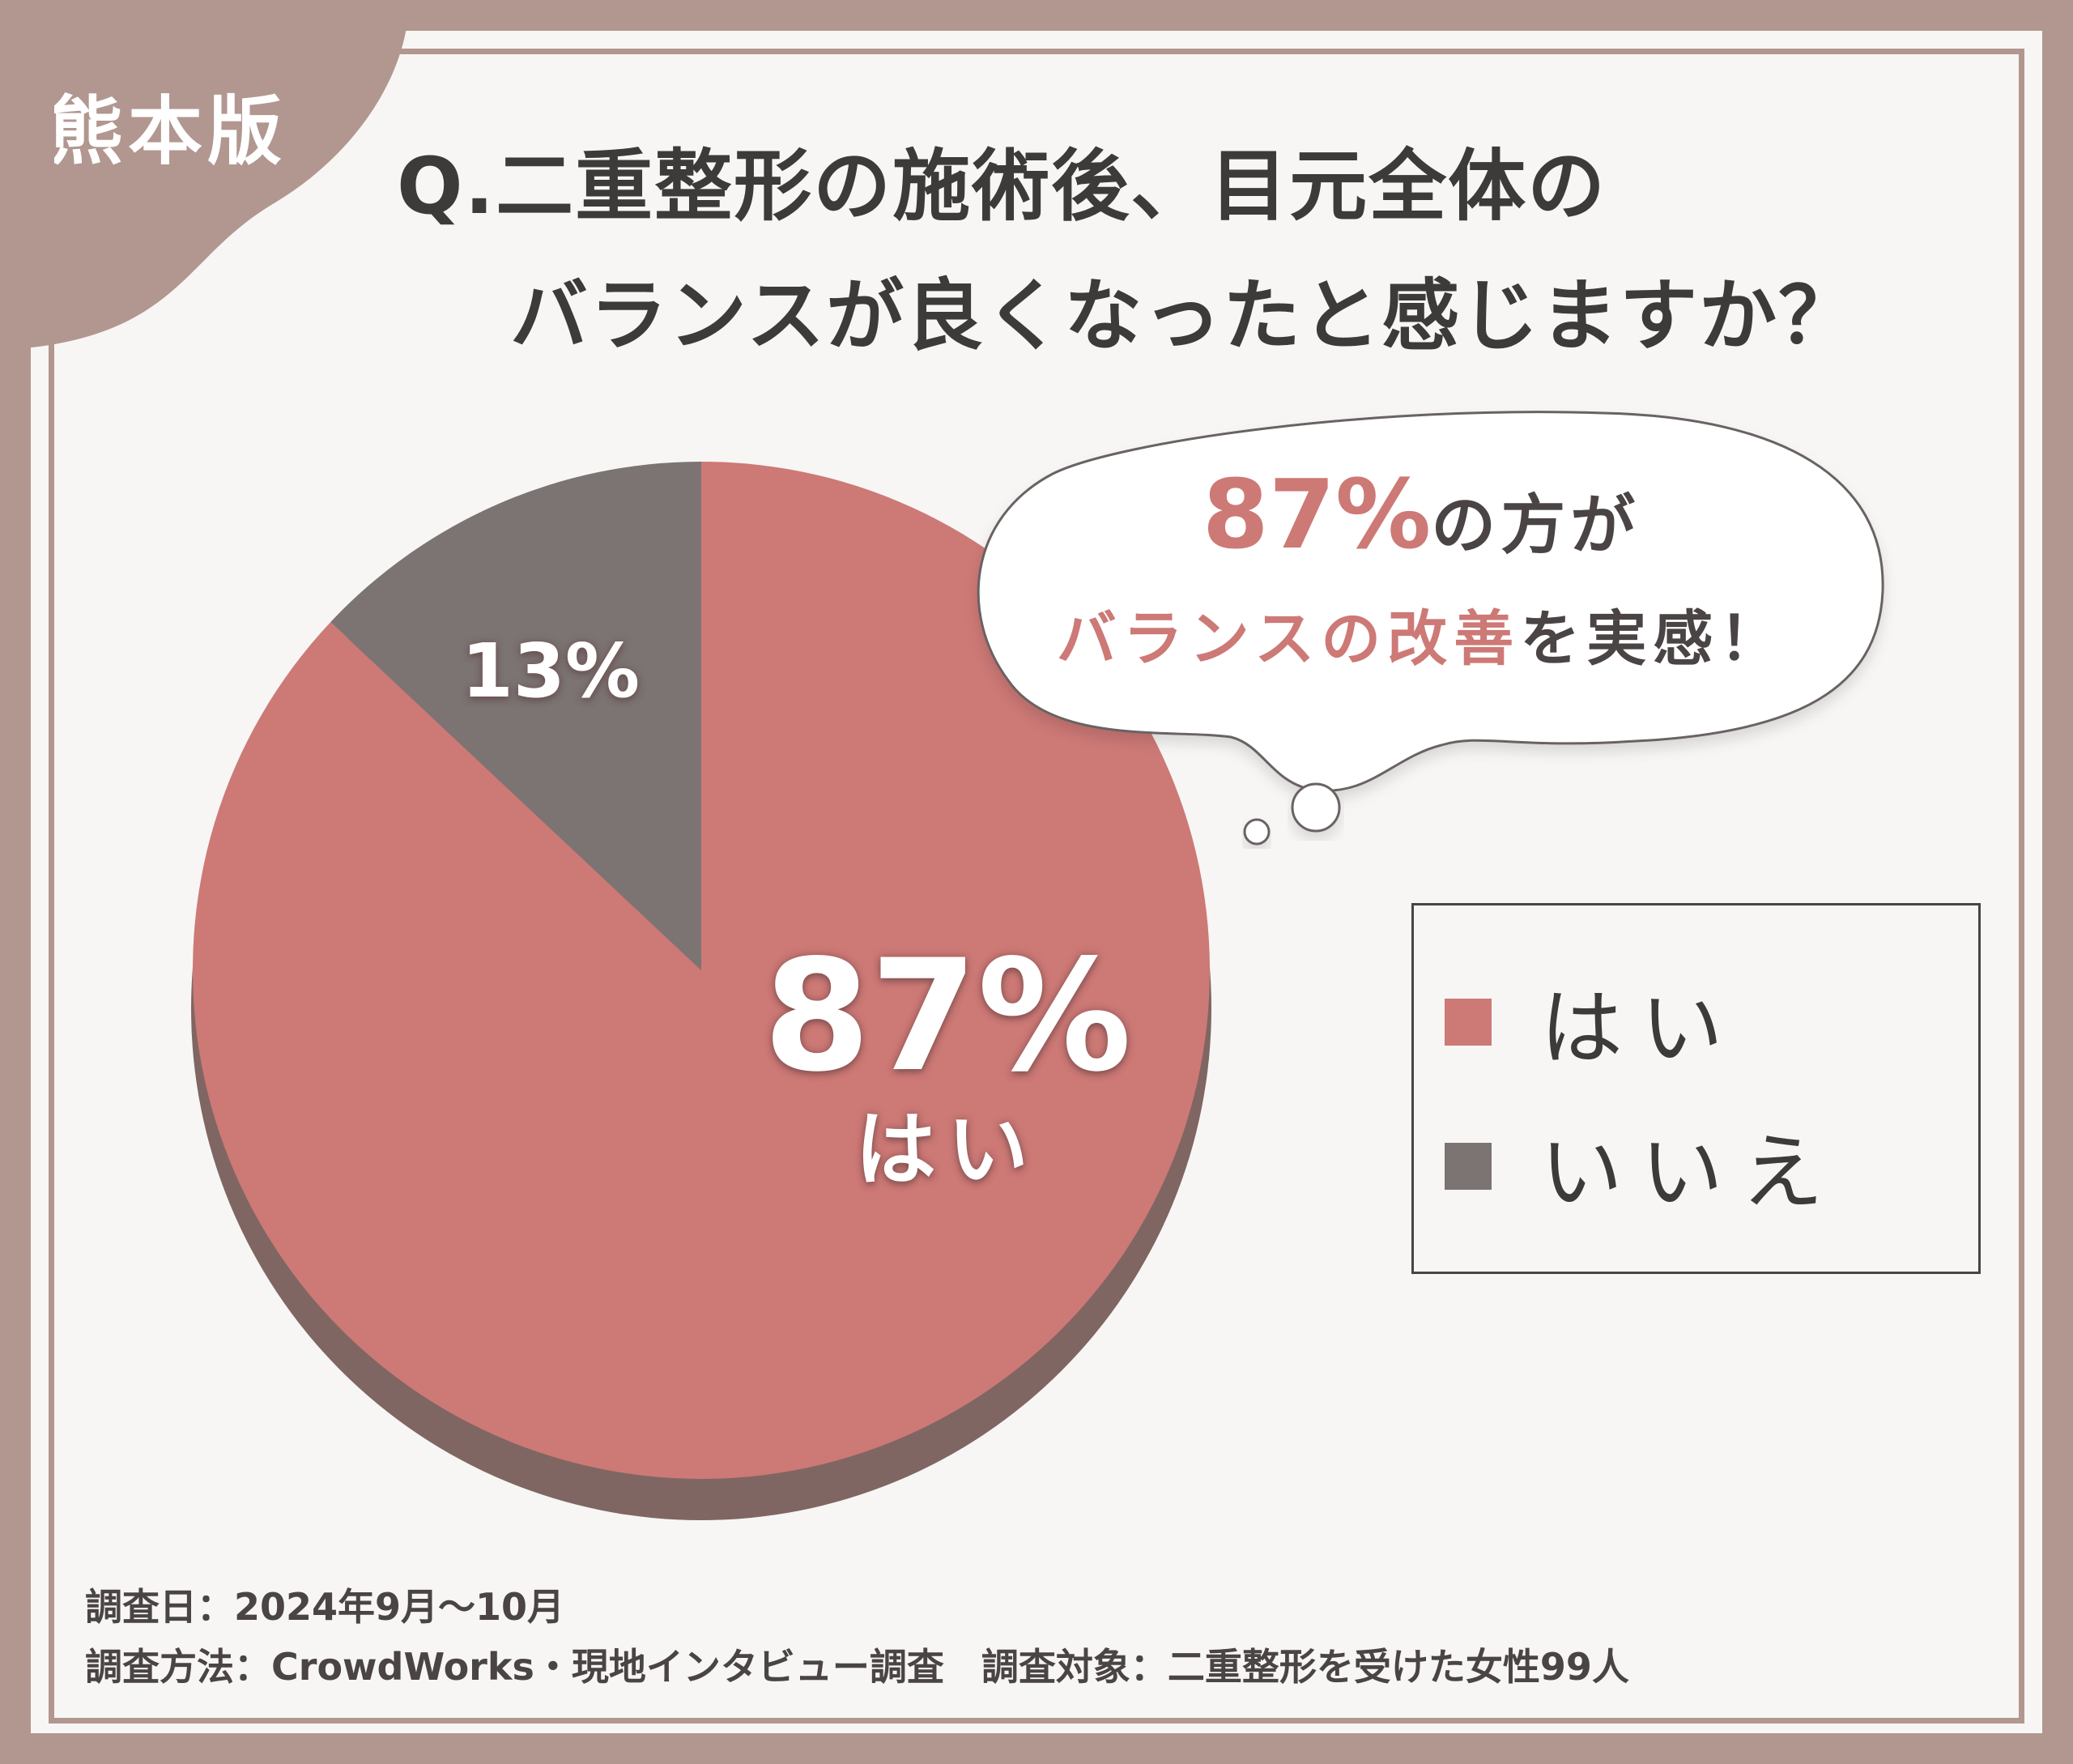  I want to click on corner-decoration, so click(204, 175).